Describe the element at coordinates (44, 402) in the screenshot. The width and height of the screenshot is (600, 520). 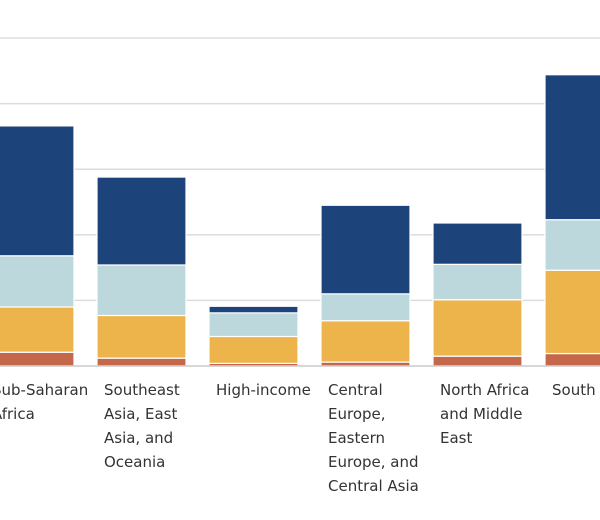
I see `x-tick-label-0: Sub-SaharanAfrica` at that location.